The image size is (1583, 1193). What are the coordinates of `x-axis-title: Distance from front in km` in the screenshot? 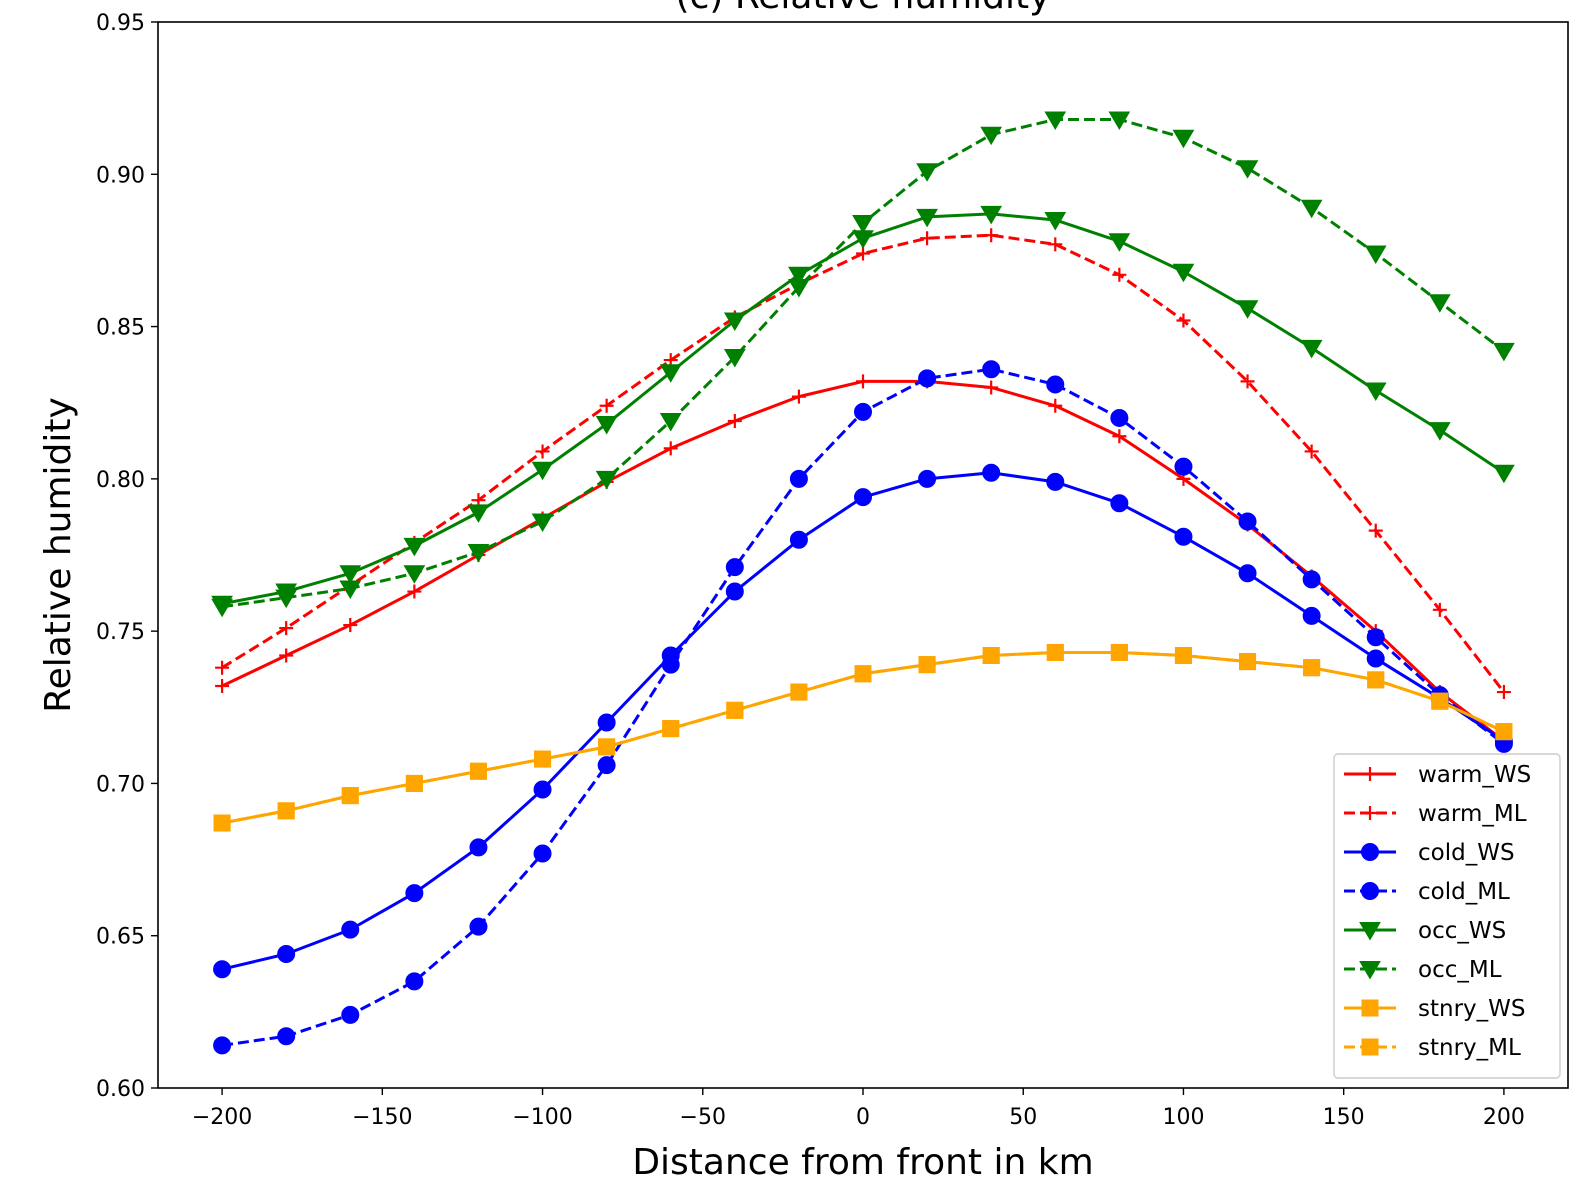 It's located at (862, 1162).